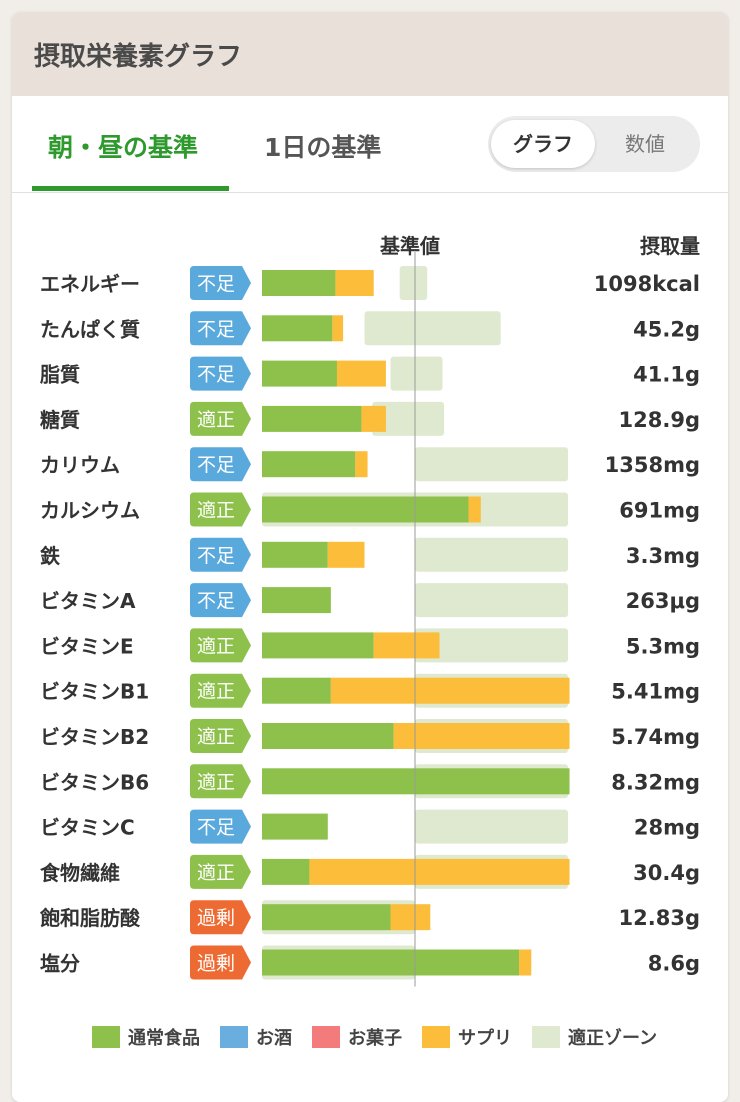 The height and width of the screenshot is (1102, 740). I want to click on nutrient-label-row-14: 飽和脂肪酸, so click(90, 918).